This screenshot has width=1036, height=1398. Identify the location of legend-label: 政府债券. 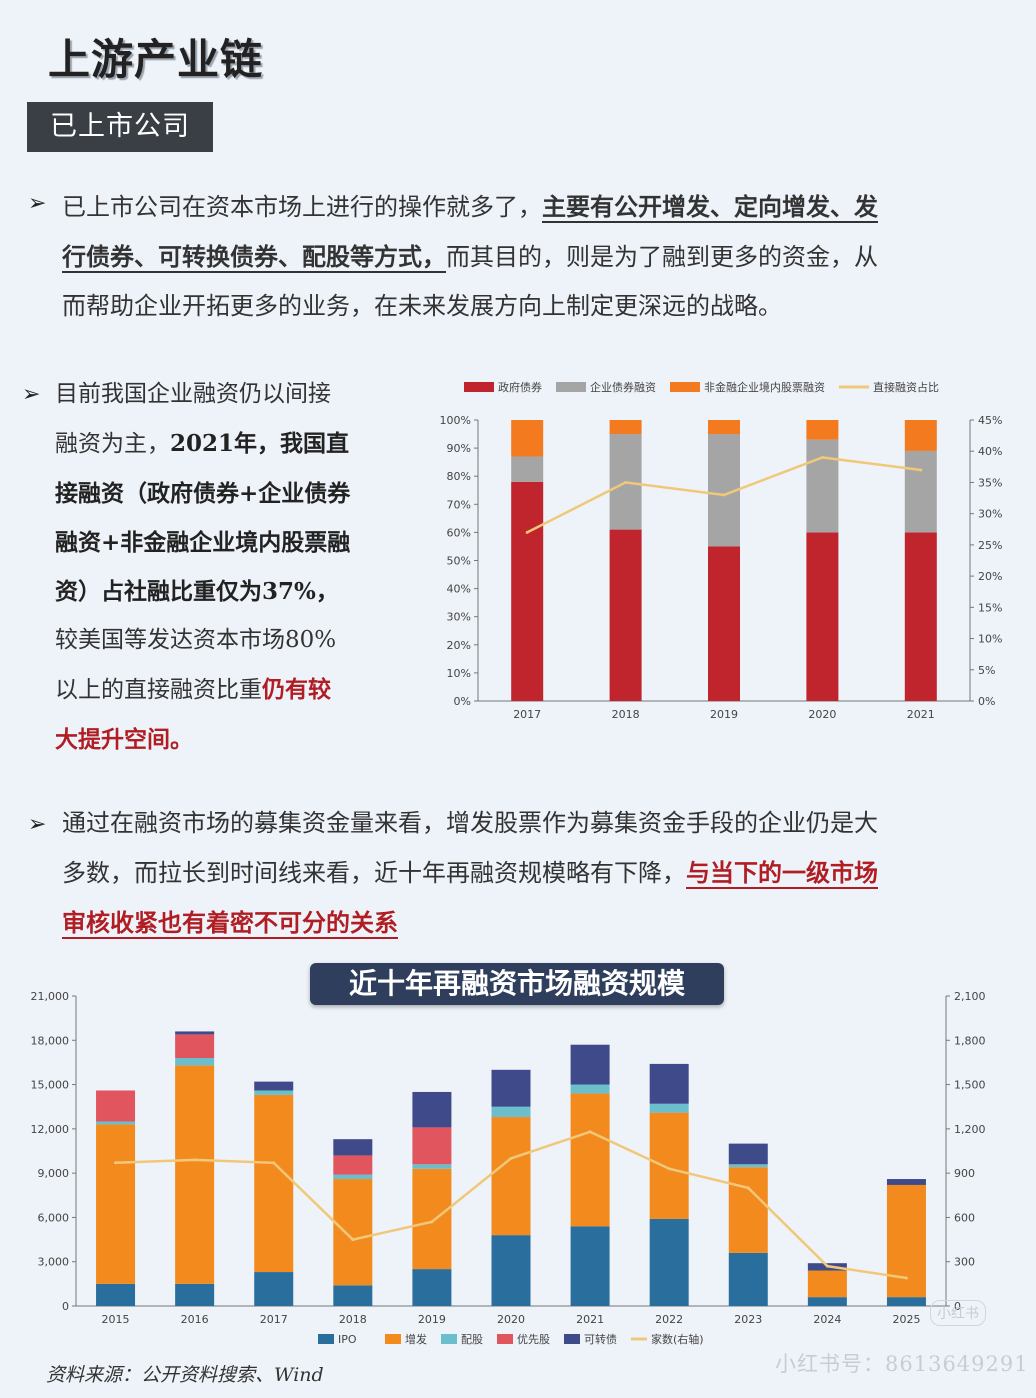
(520, 387).